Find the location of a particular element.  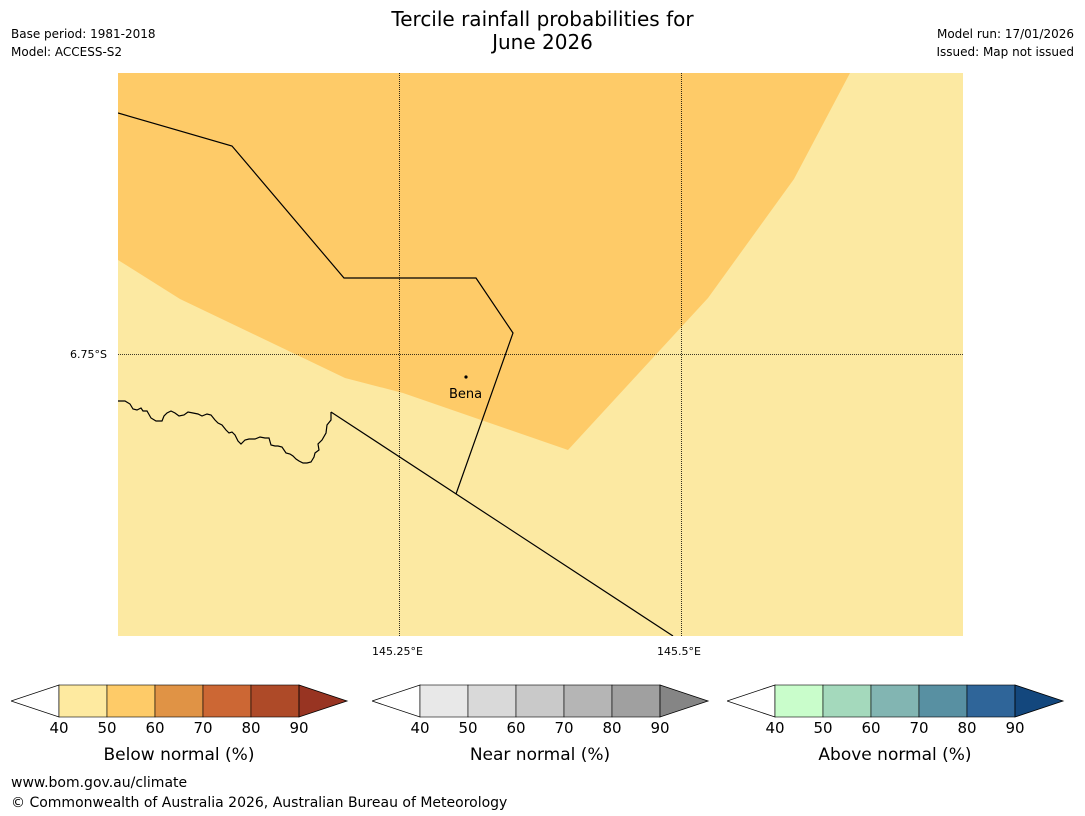

near-normal-tick-80: 80 is located at coordinates (612, 728).